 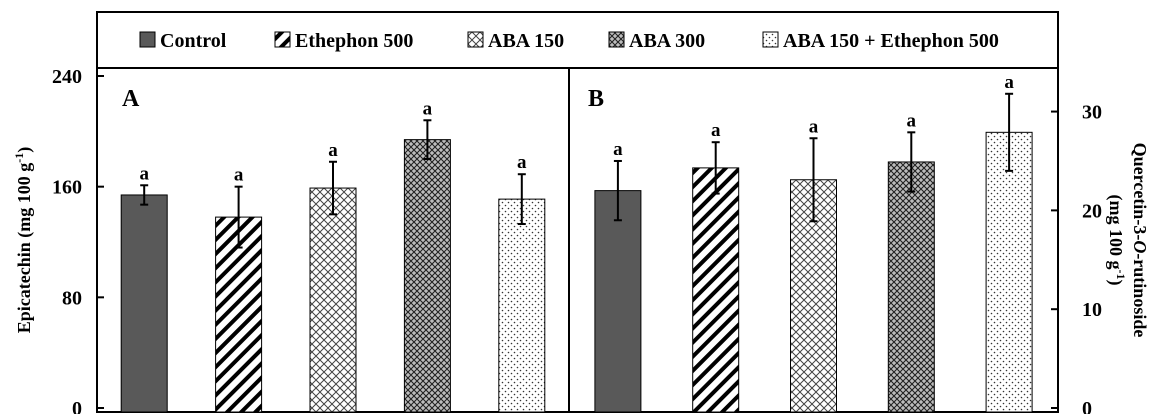 I want to click on legend-label: ABA 300, so click(x=667, y=41).